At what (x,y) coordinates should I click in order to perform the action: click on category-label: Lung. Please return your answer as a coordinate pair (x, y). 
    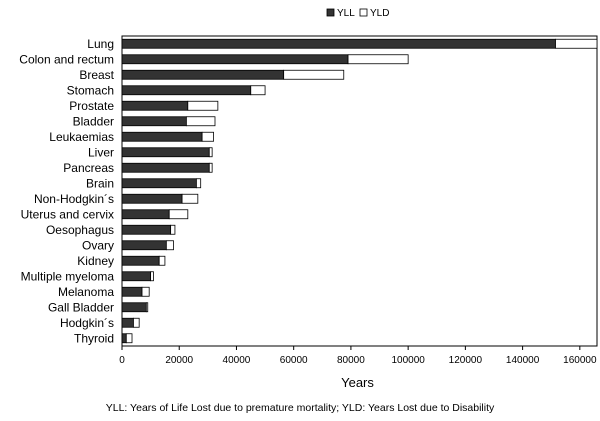
    Looking at the image, I should click on (100, 44).